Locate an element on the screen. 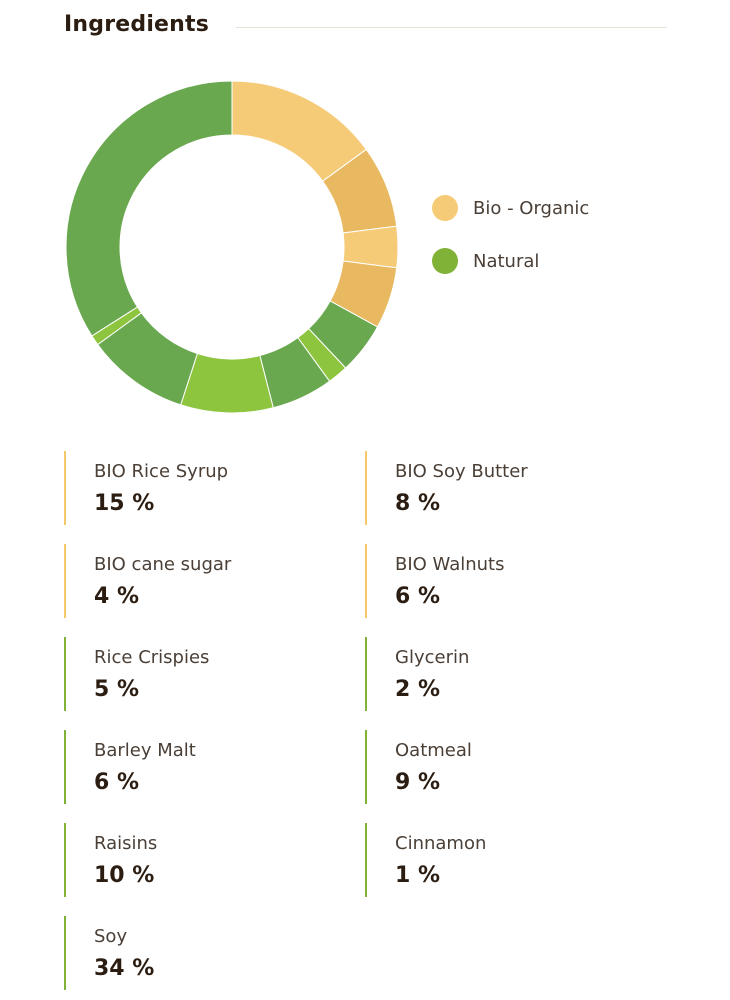  ingredient-percent: 8 % is located at coordinates (418, 503).